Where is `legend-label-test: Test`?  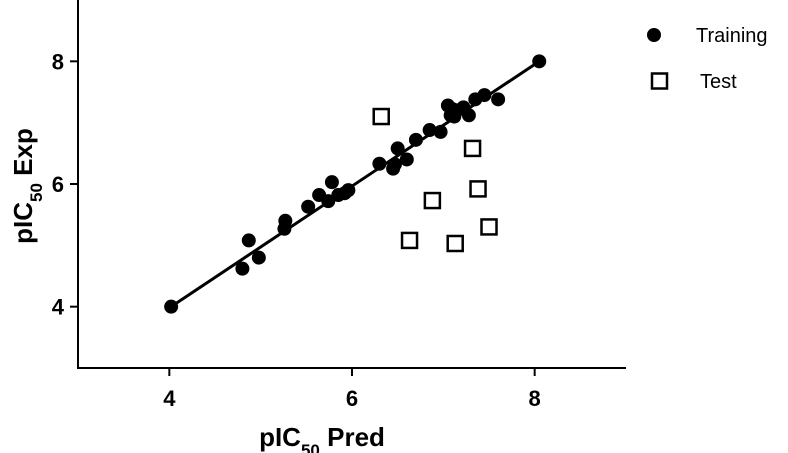
legend-label-test: Test is located at coordinates (718, 82).